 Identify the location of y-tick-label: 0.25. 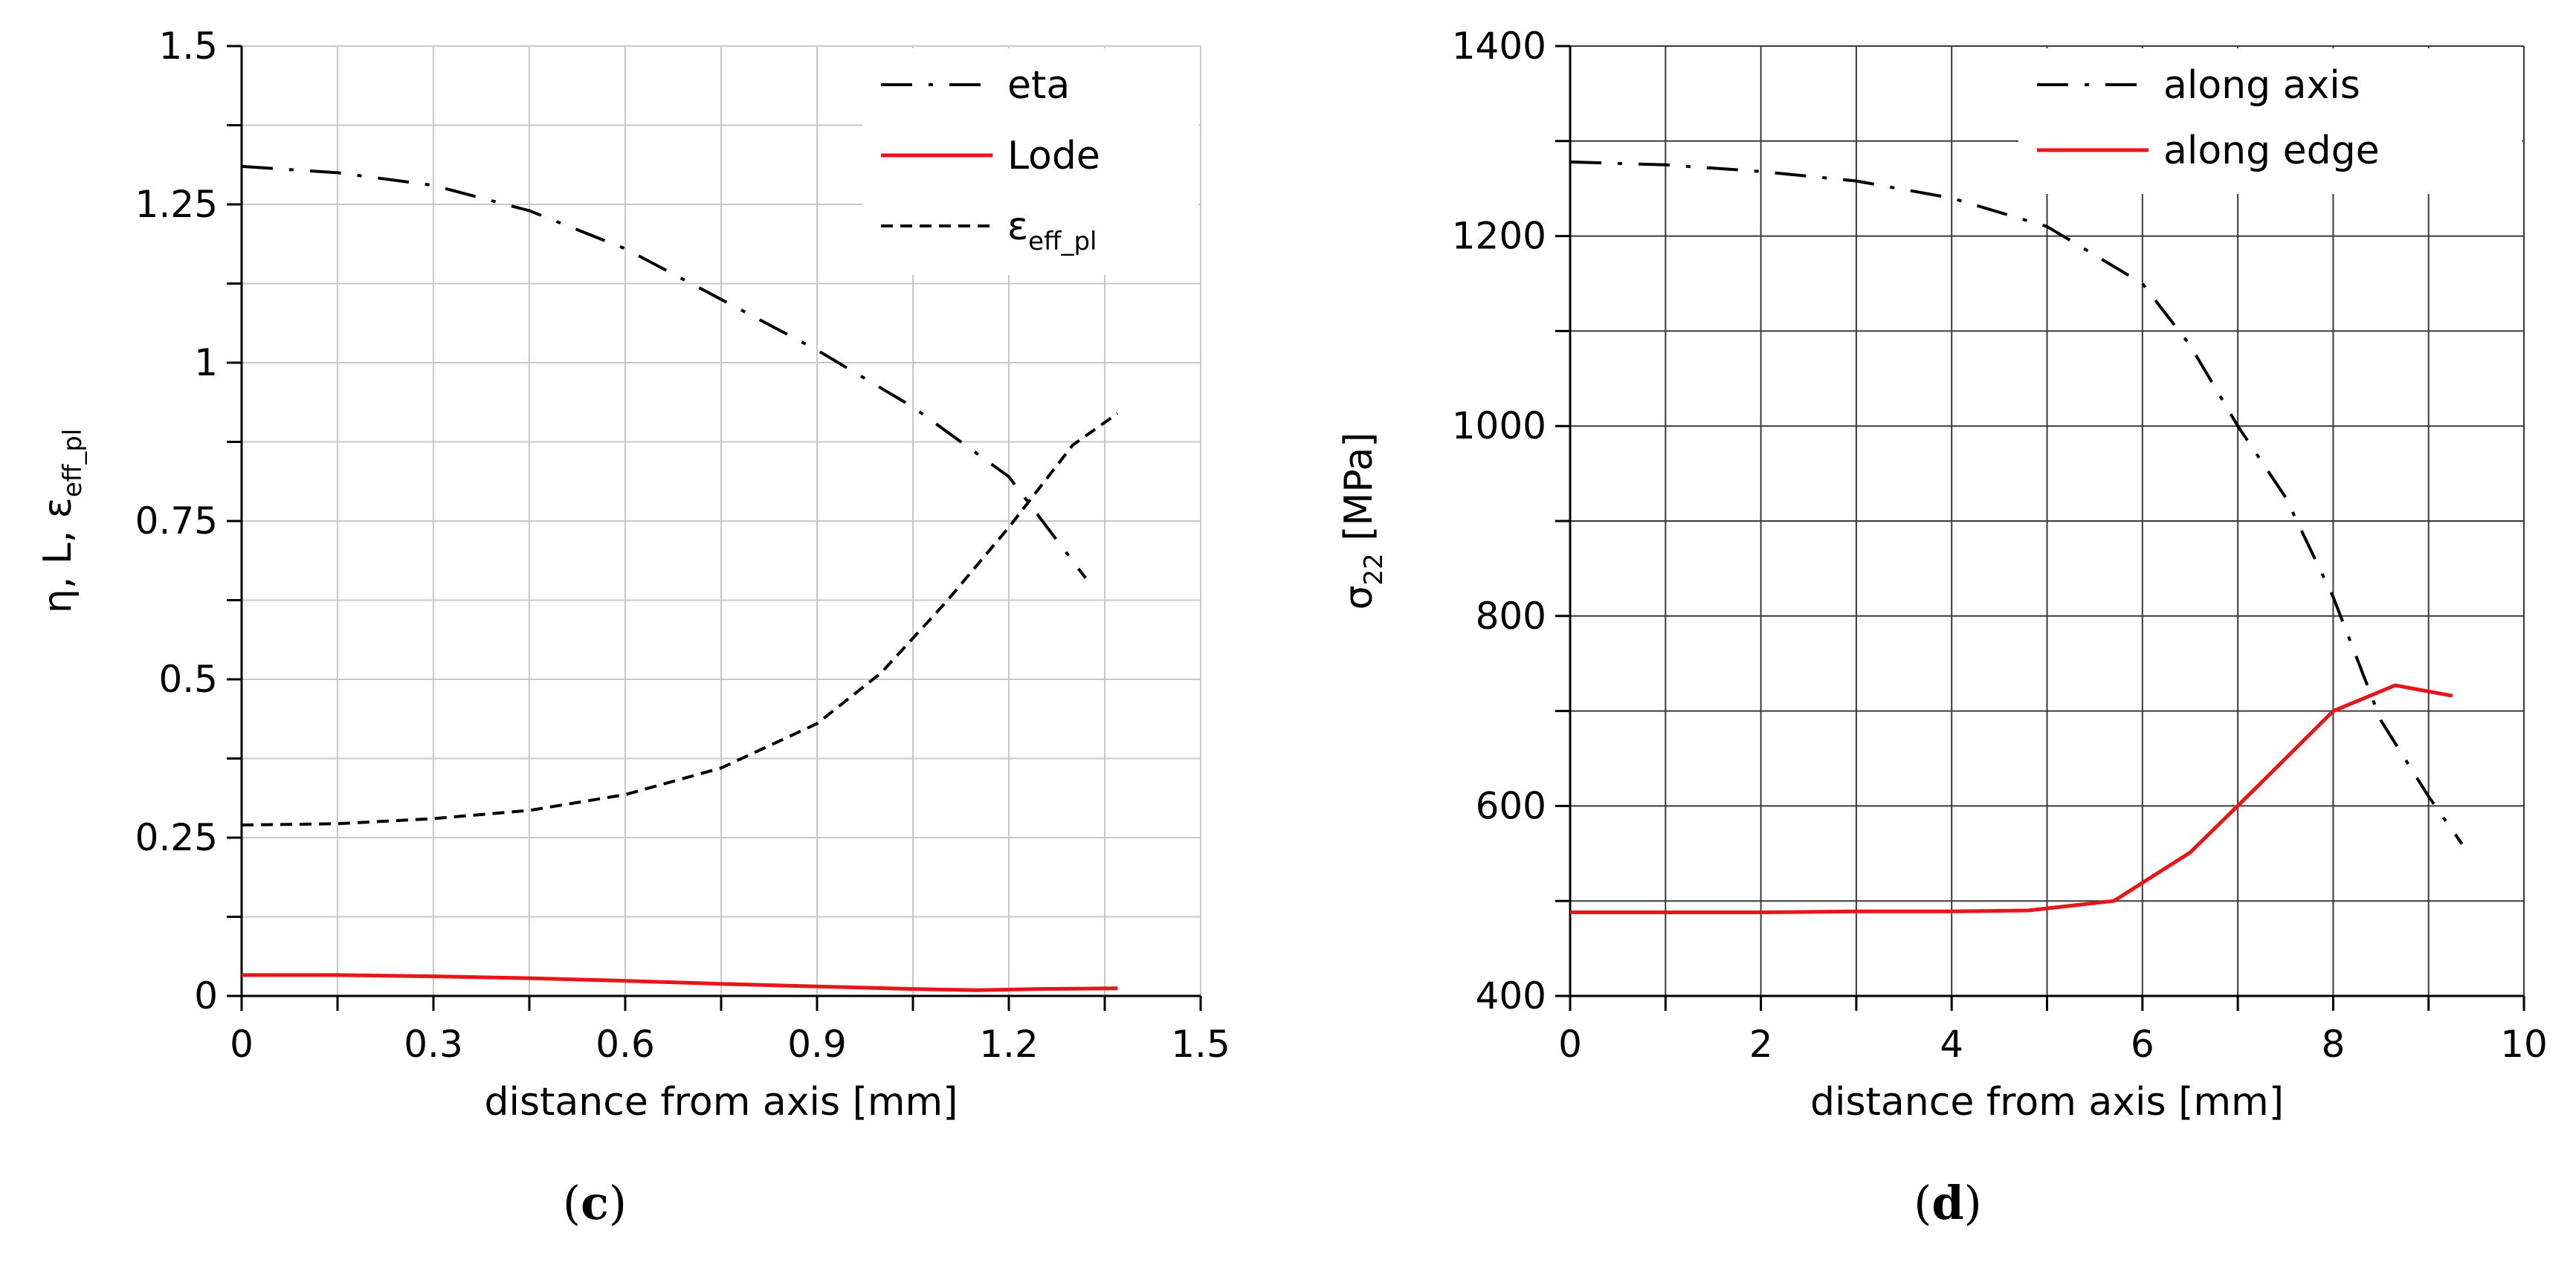
(176, 837).